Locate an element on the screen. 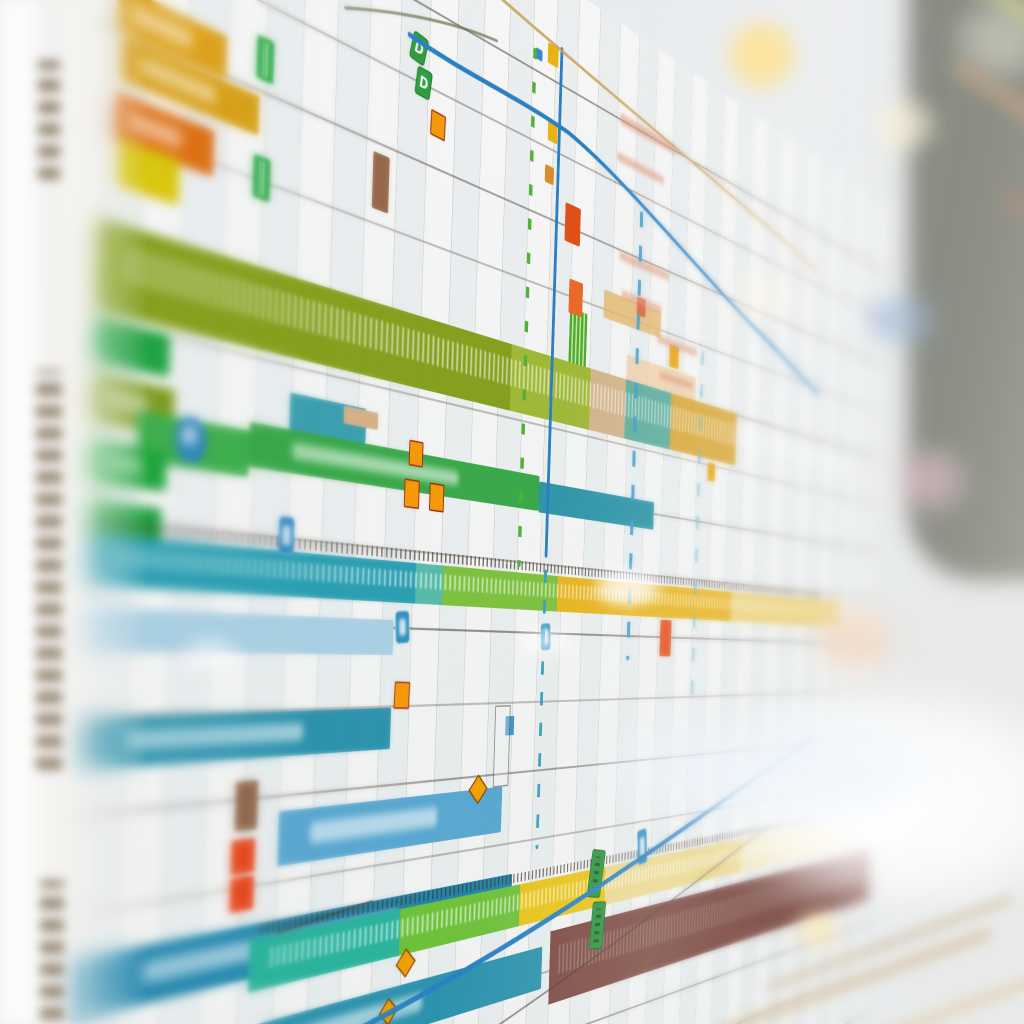 Image resolution: width=1024 pixels, height=1024 pixels. dark-structure-right-edge is located at coordinates (966, 290).